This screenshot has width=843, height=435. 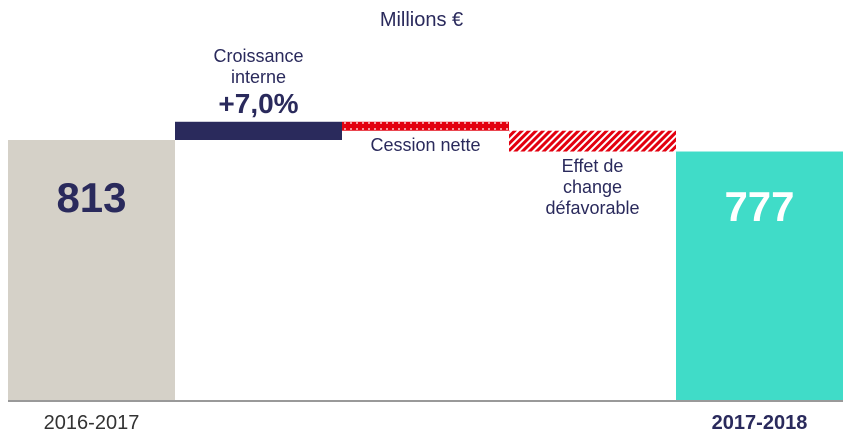 I want to click on category-label-group: Cession nette, so click(x=425, y=145).